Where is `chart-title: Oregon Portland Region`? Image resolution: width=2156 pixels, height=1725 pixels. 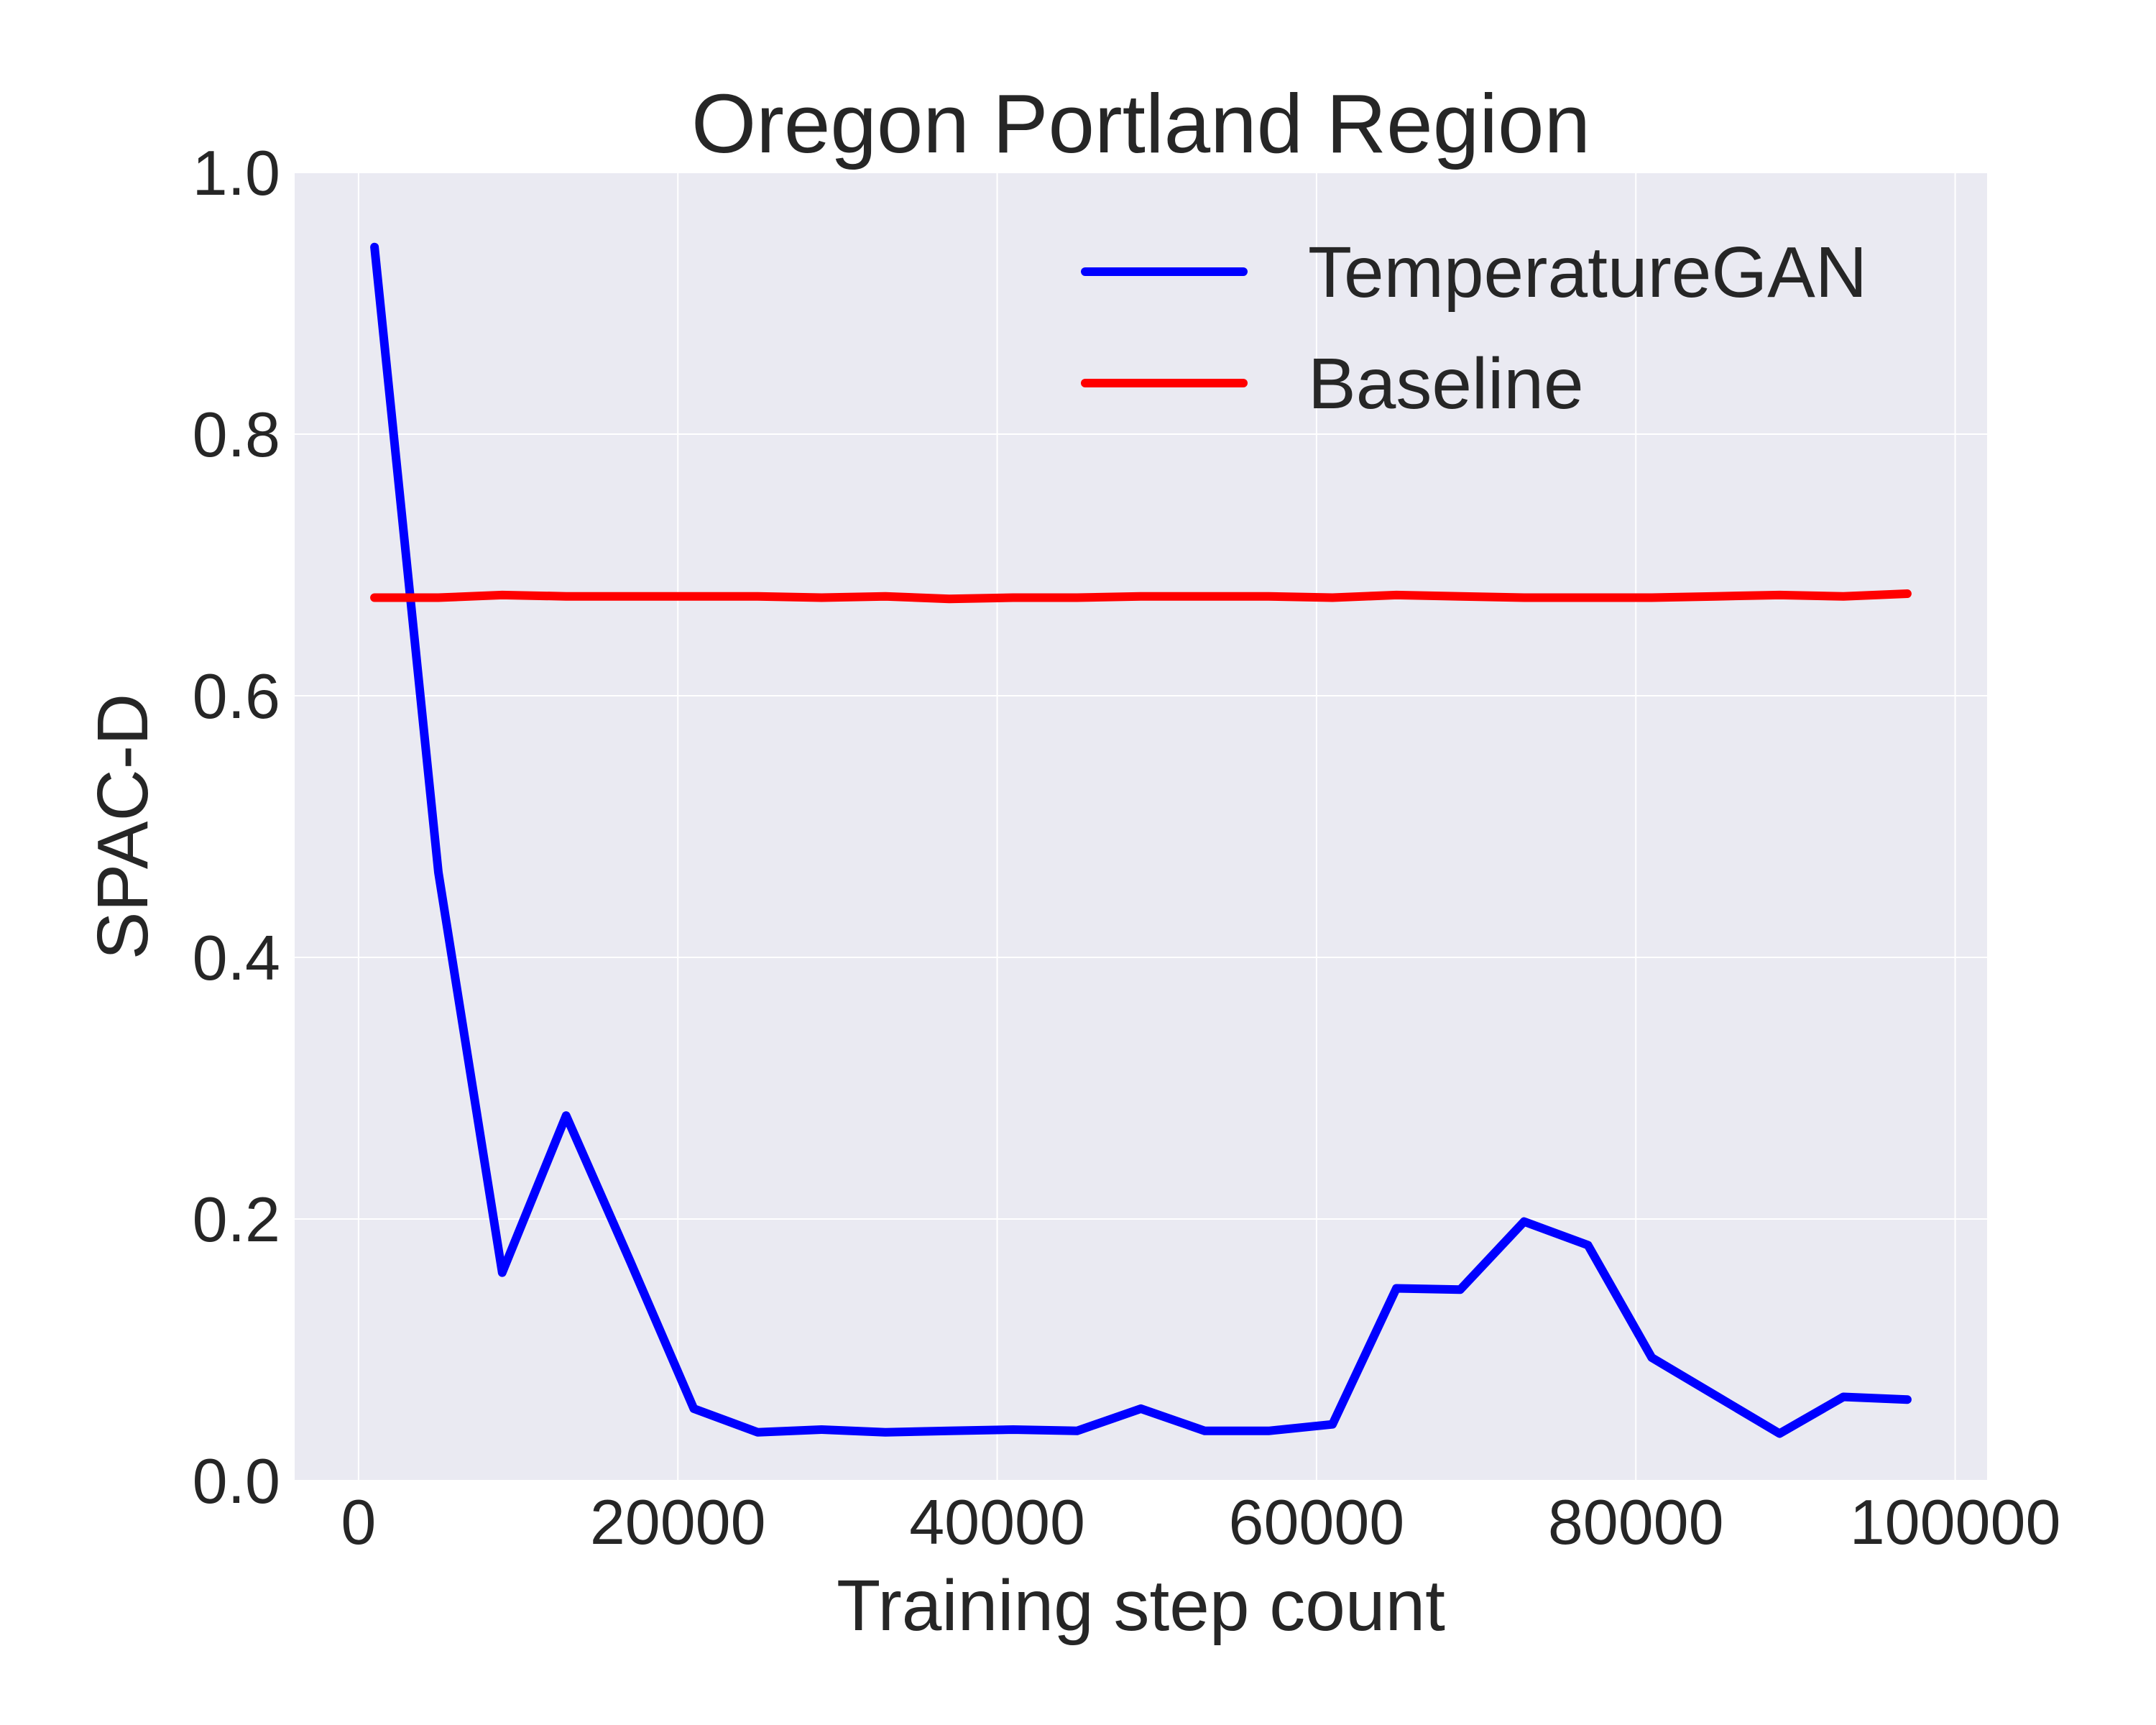 chart-title: Oregon Portland Region is located at coordinates (1140, 123).